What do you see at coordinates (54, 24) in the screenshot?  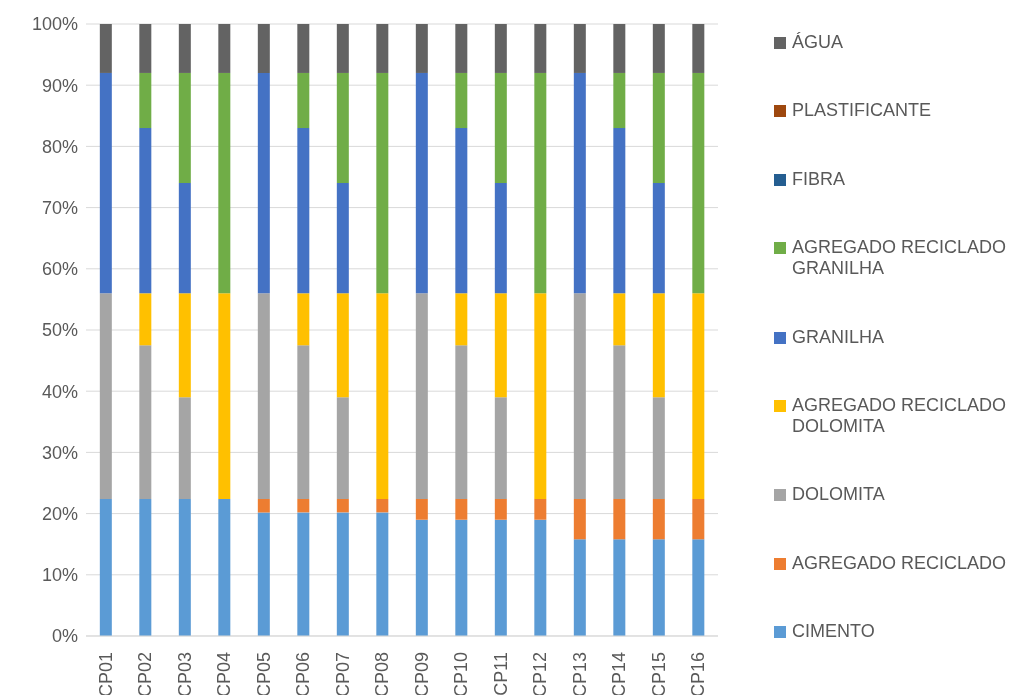 I see `y-tick-label: 100%` at bounding box center [54, 24].